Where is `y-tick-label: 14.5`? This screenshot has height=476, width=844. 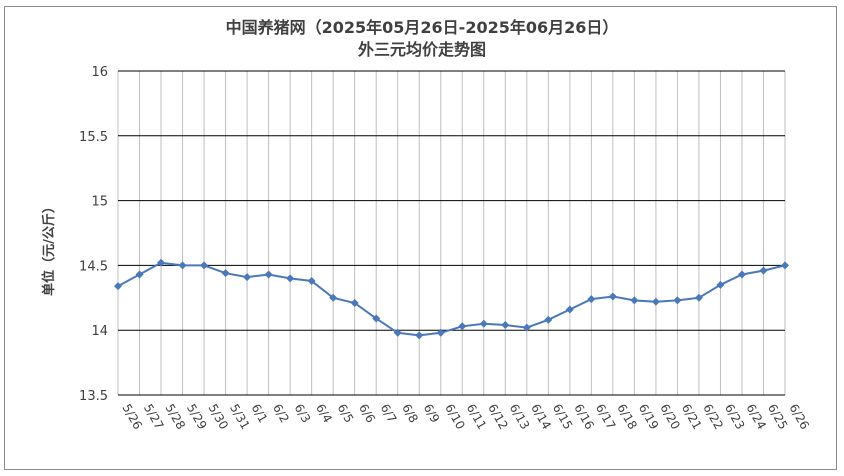 y-tick-label: 14.5 is located at coordinates (93, 266).